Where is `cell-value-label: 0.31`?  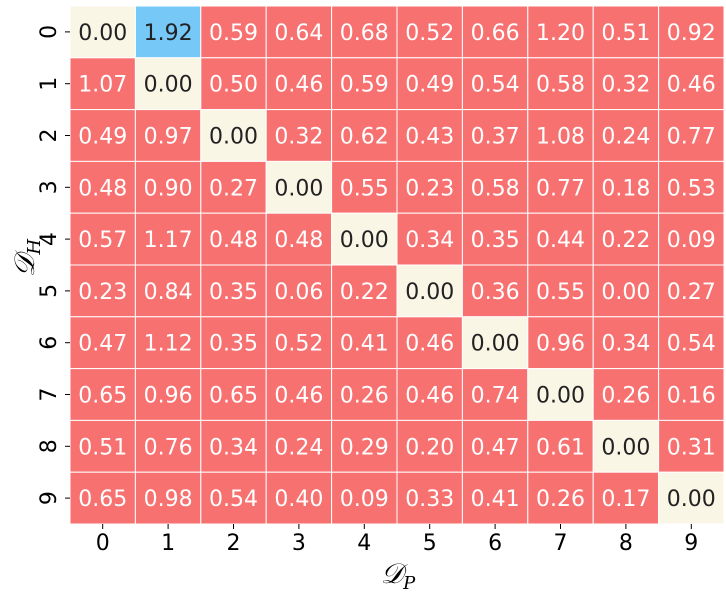
cell-value-label: 0.31 is located at coordinates (691, 447).